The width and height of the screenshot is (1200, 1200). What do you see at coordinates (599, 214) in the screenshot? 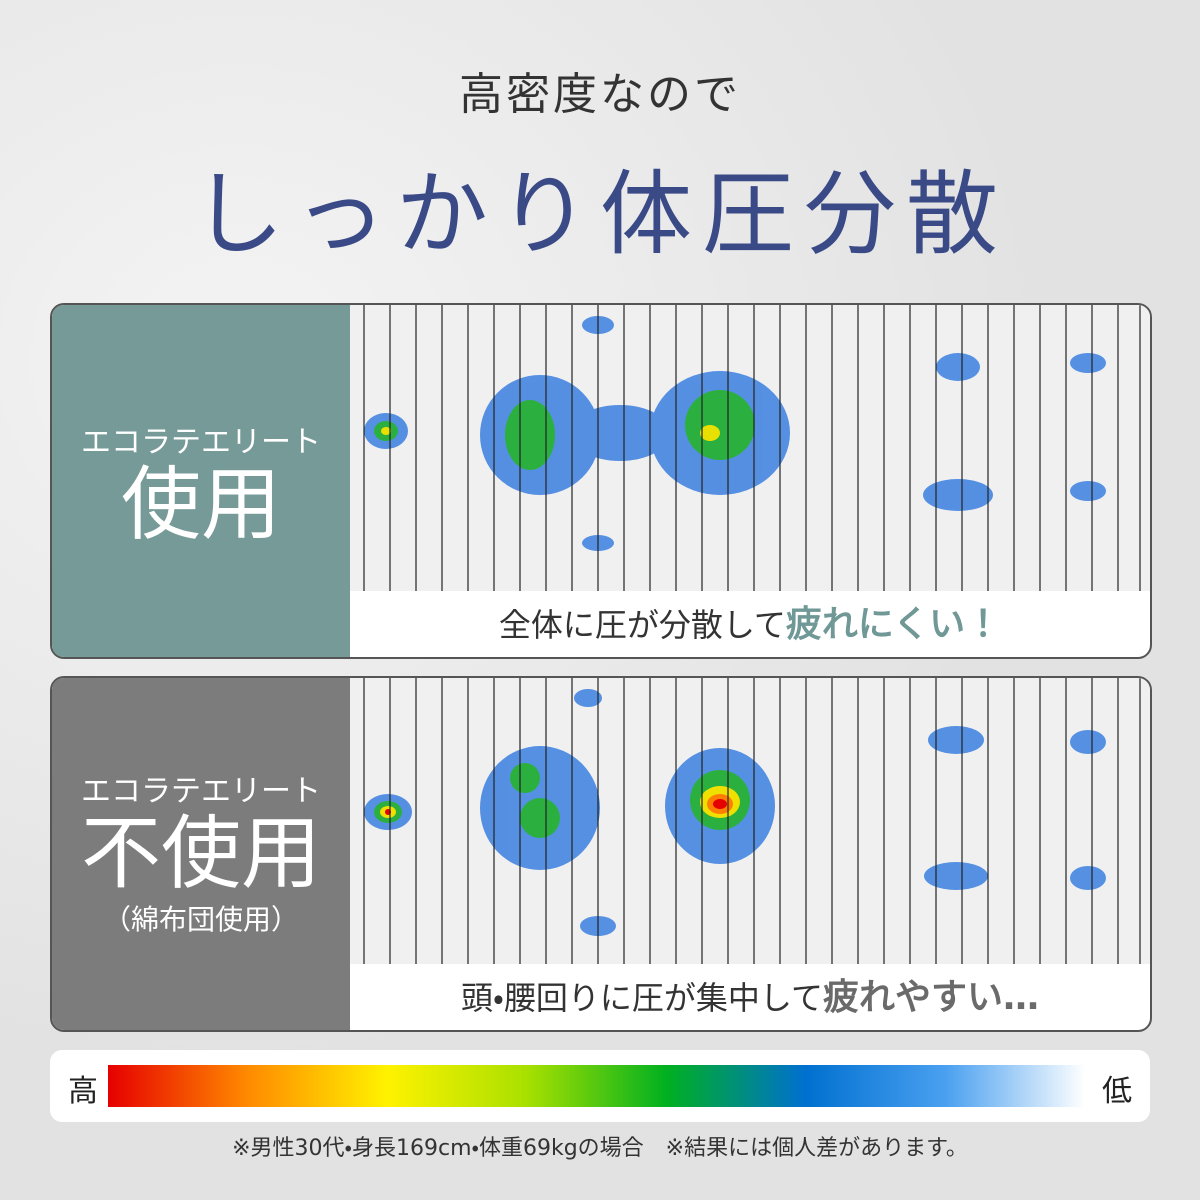
I see `title: しっかり体圧分散` at bounding box center [599, 214].